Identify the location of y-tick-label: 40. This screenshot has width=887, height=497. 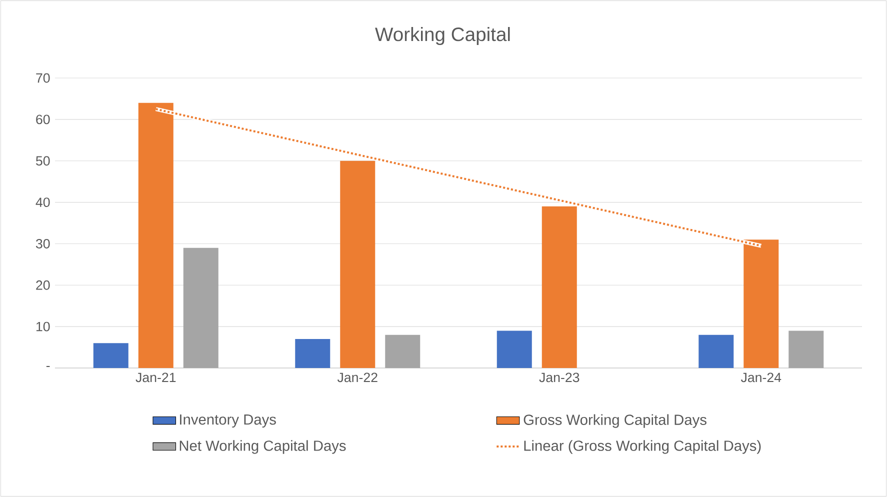
(43, 203).